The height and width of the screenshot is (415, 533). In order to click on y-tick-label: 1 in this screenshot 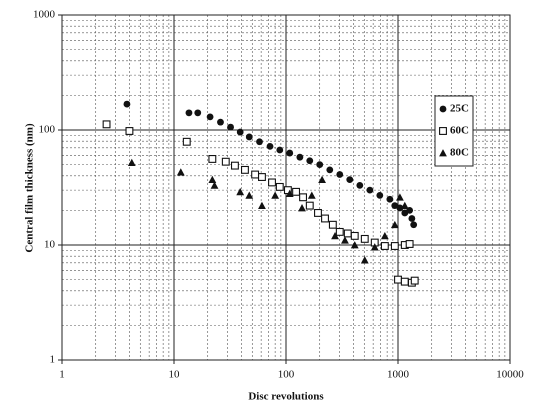, I will do `click(53, 360)`.